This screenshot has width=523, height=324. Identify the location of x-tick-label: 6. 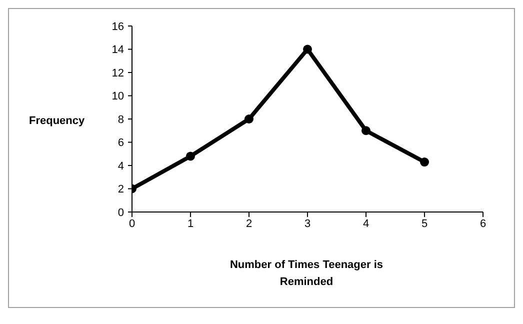
(483, 224).